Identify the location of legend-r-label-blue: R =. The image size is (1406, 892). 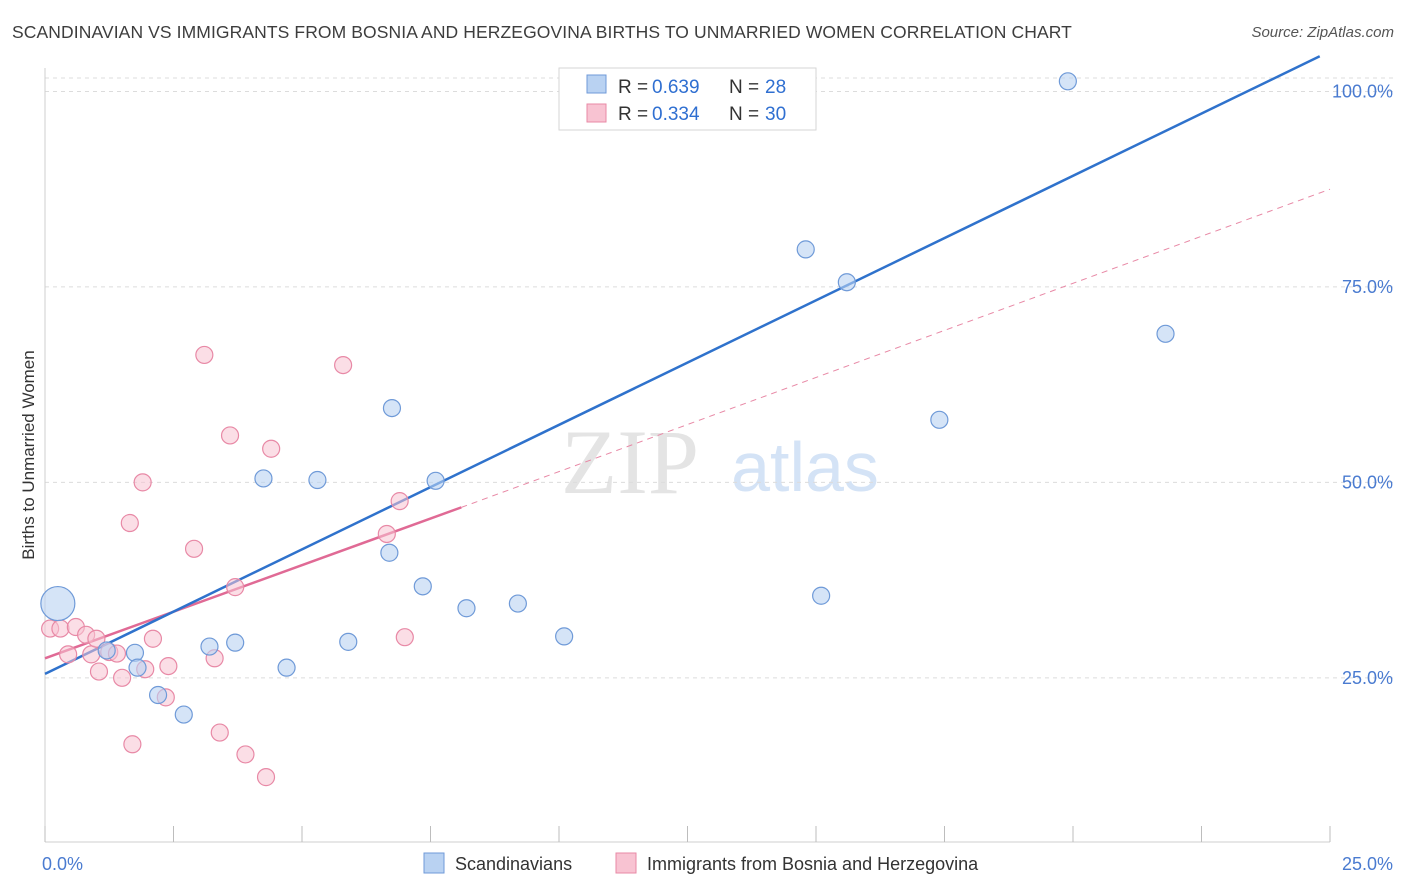
(633, 87).